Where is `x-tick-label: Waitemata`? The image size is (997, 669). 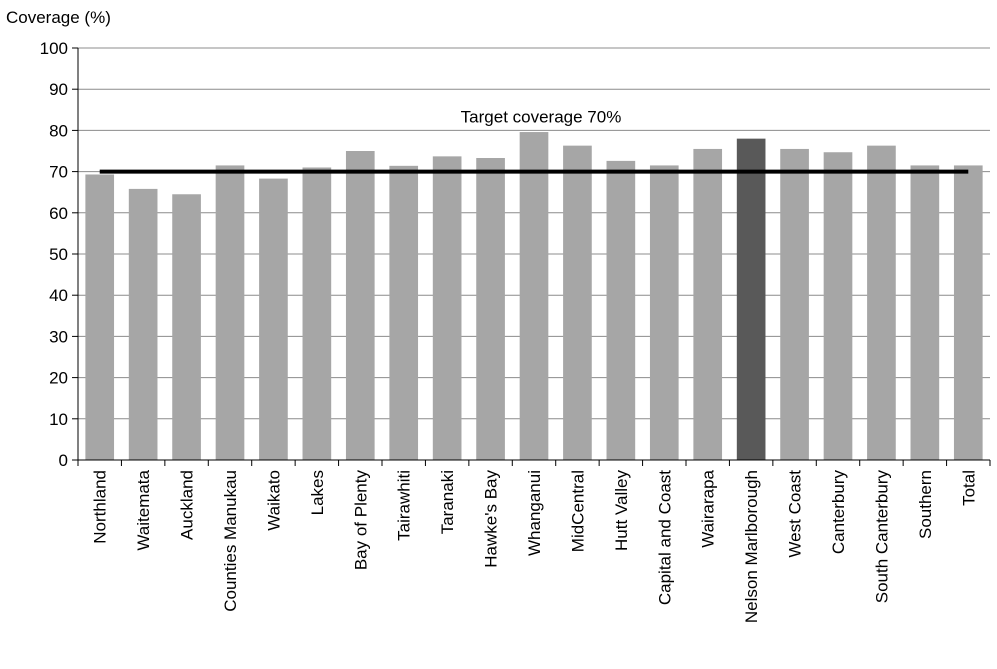
x-tick-label: Waitemata is located at coordinates (143, 509).